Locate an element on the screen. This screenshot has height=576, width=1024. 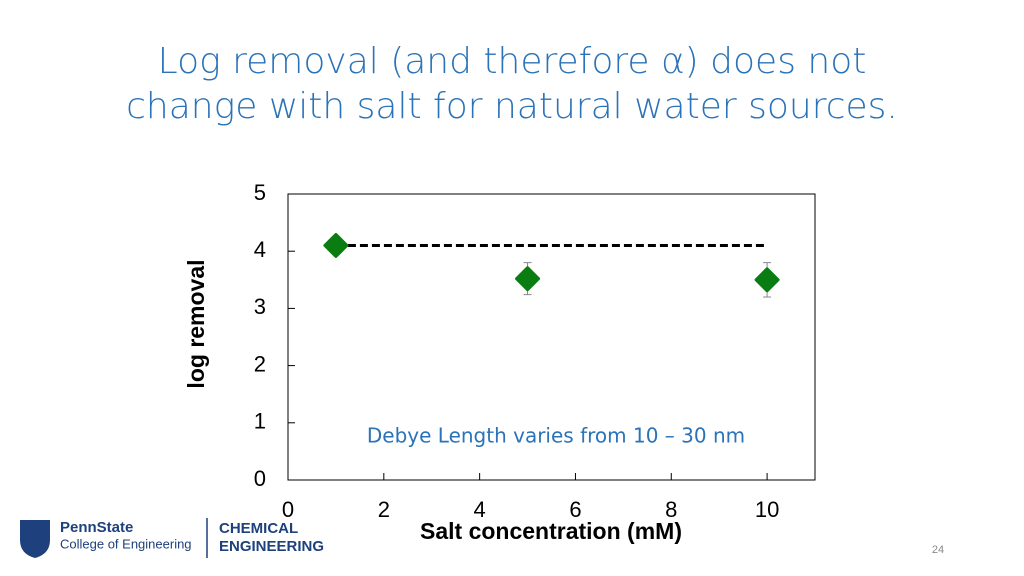
x-tick-label: 8 is located at coordinates (671, 509).